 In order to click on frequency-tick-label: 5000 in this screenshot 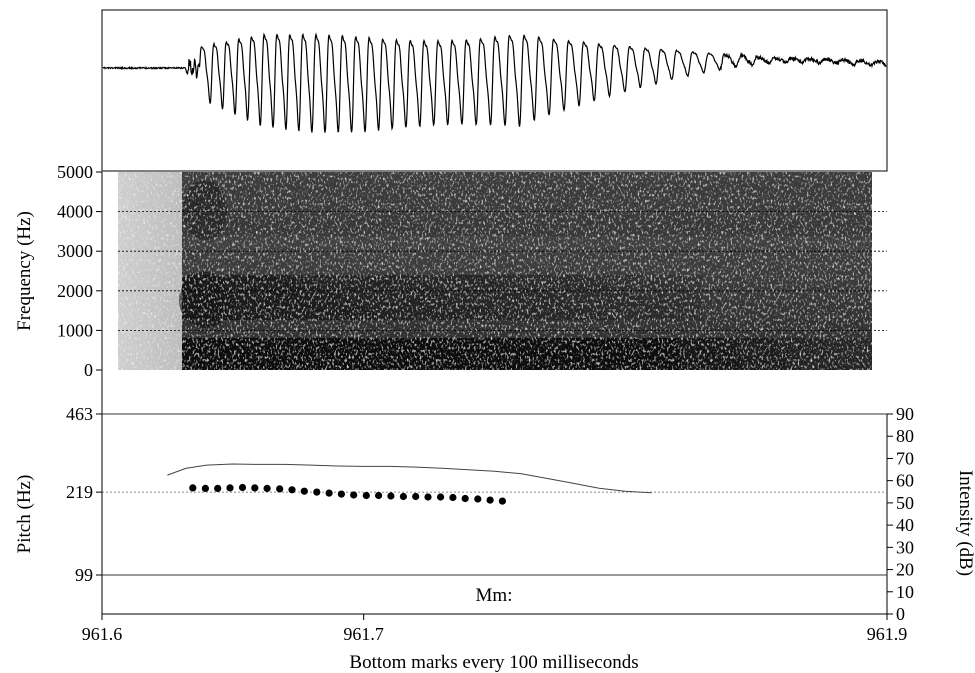, I will do `click(75, 172)`.